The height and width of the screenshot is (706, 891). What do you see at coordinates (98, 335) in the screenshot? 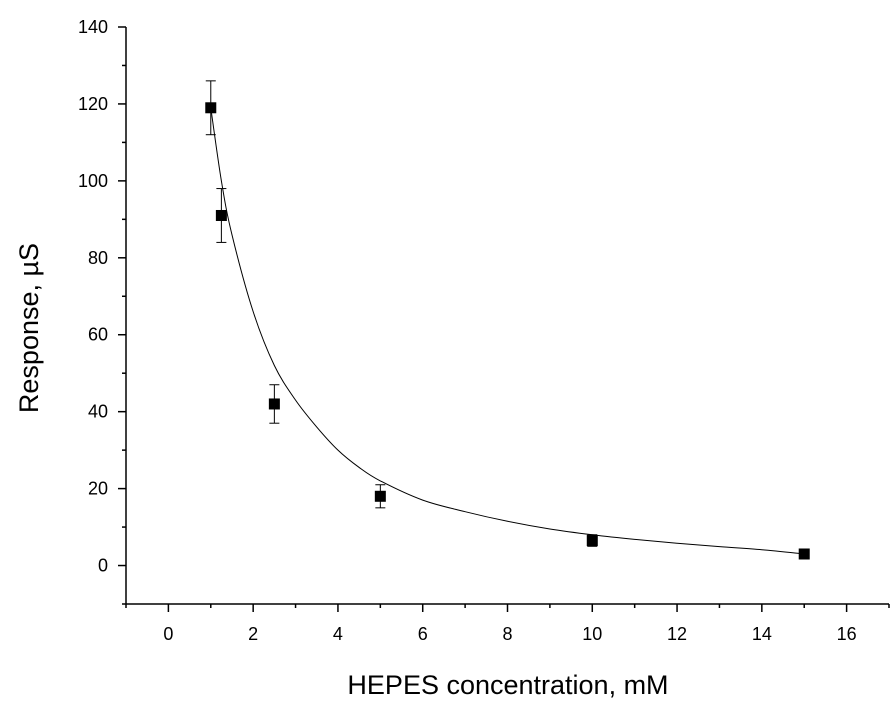
I see `y-tick-label: 60` at bounding box center [98, 335].